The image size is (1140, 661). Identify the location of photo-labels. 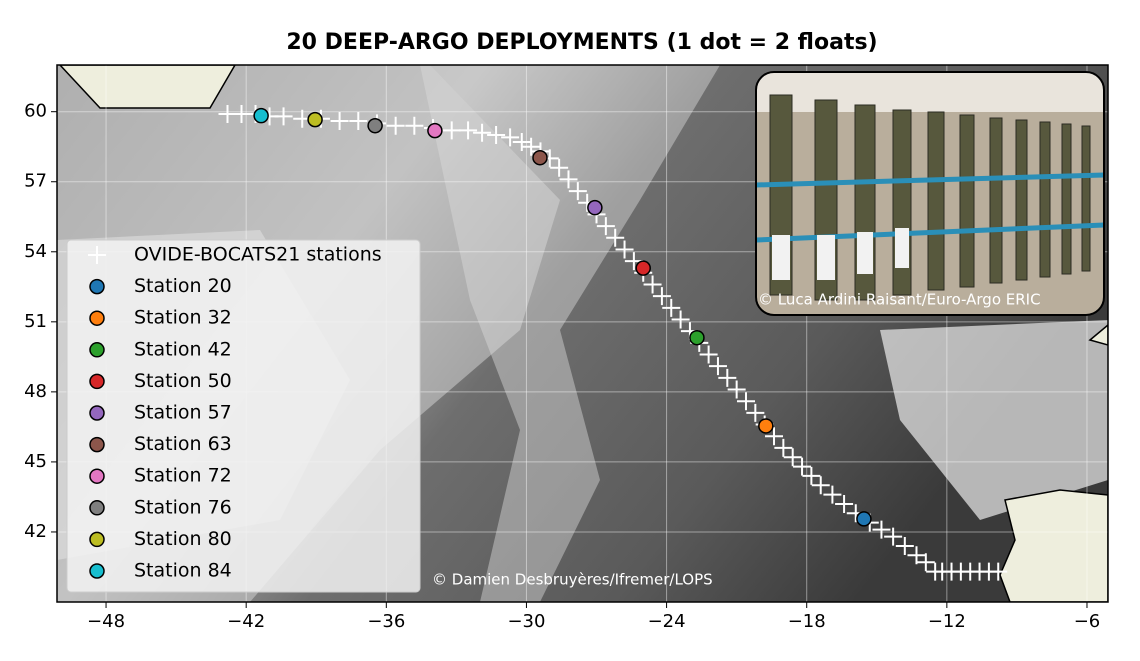
(840, 254).